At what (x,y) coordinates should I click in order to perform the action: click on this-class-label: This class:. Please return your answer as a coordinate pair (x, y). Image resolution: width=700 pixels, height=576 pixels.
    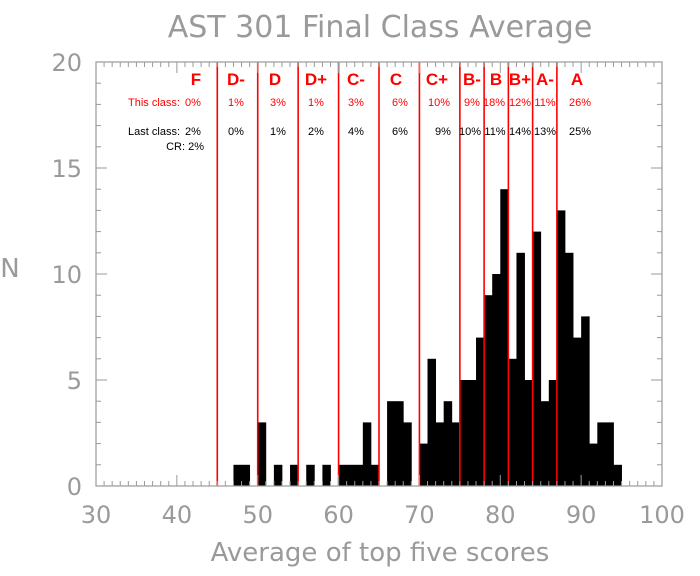
    Looking at the image, I should click on (154, 103).